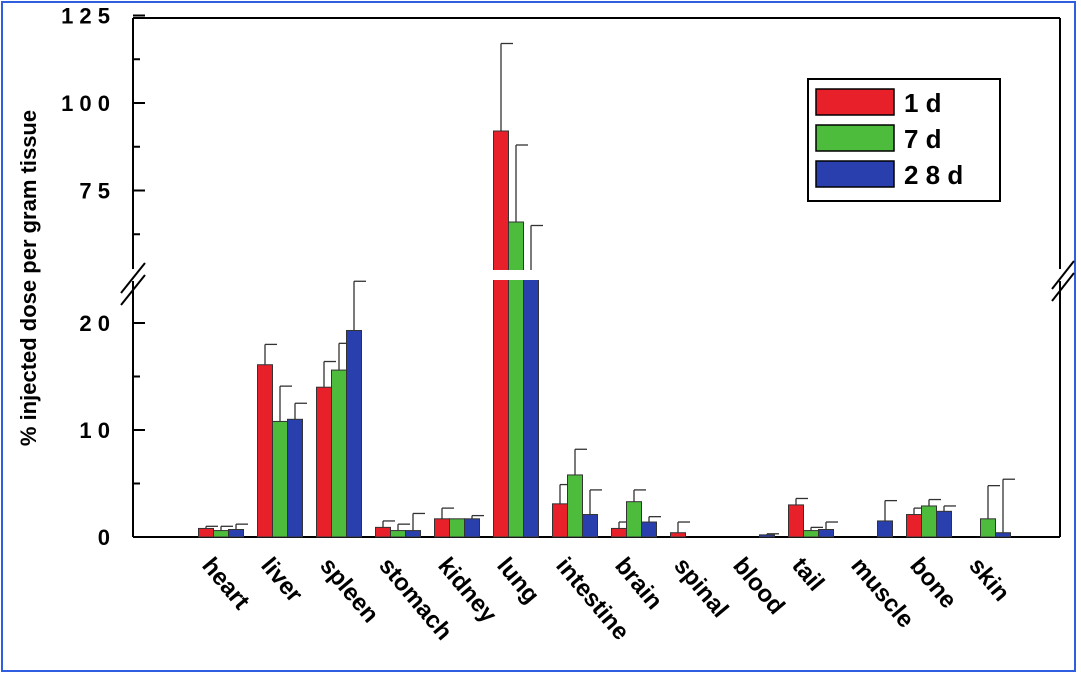 Image resolution: width=1081 pixels, height=677 pixels. What do you see at coordinates (933, 583) in the screenshot?
I see `x-category-label: bone` at bounding box center [933, 583].